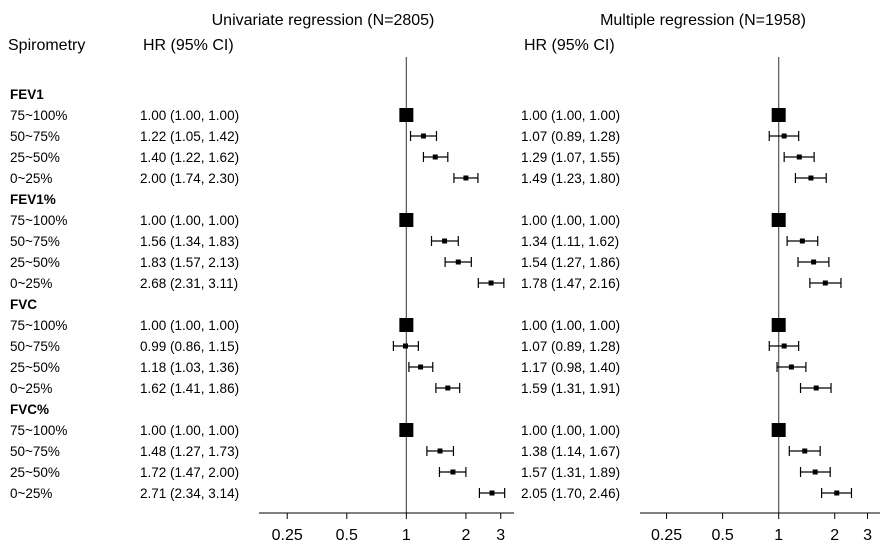  What do you see at coordinates (287, 535) in the screenshot?
I see `univariate-x-tick-label: 0.25` at bounding box center [287, 535].